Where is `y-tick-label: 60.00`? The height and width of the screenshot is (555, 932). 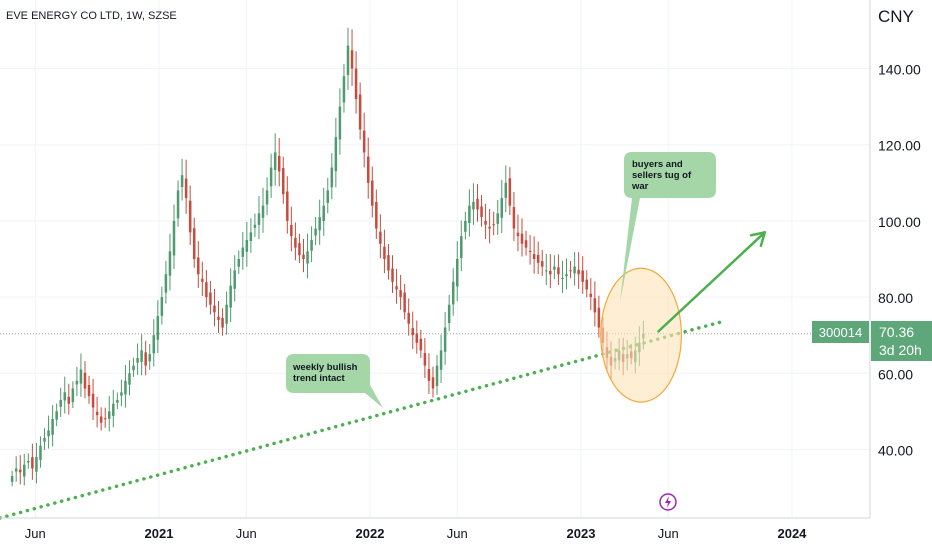 y-tick-label: 60.00 is located at coordinates (895, 374).